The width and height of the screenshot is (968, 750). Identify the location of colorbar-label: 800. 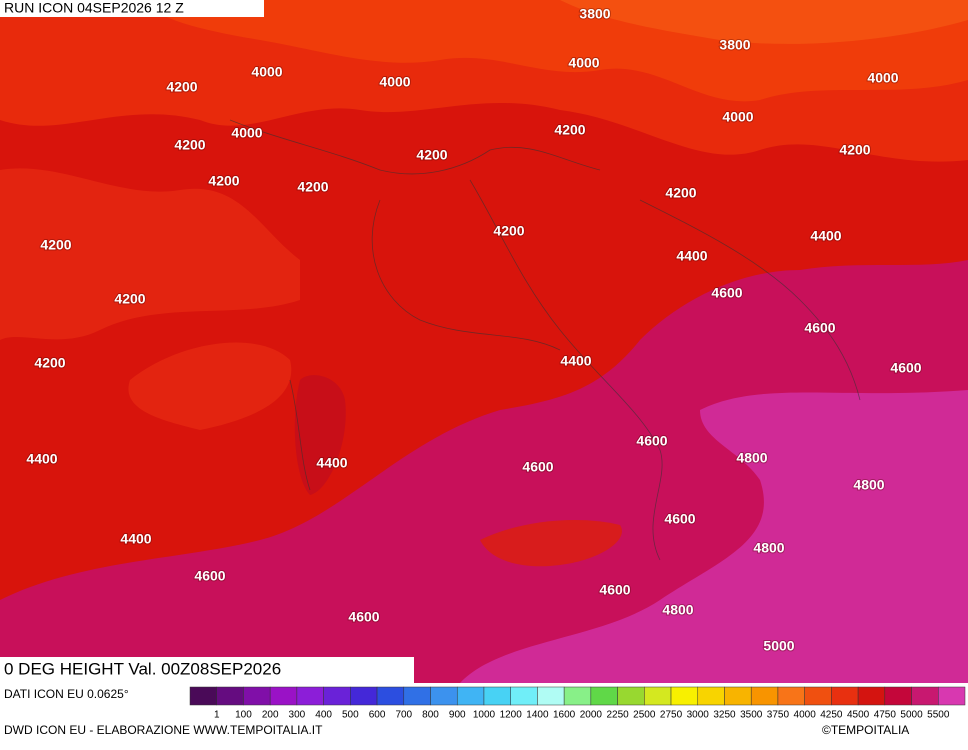
(430, 715).